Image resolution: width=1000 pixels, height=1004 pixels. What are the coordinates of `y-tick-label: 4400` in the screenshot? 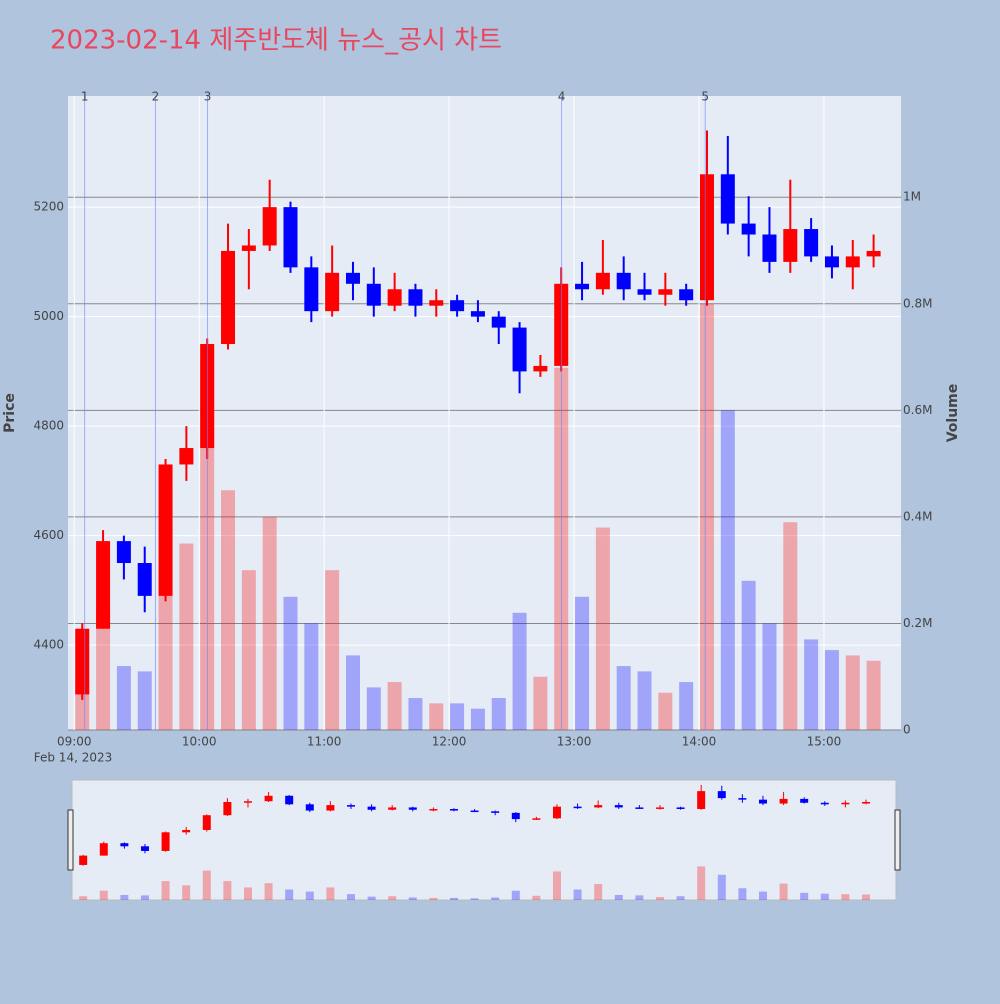 It's located at (48, 645).